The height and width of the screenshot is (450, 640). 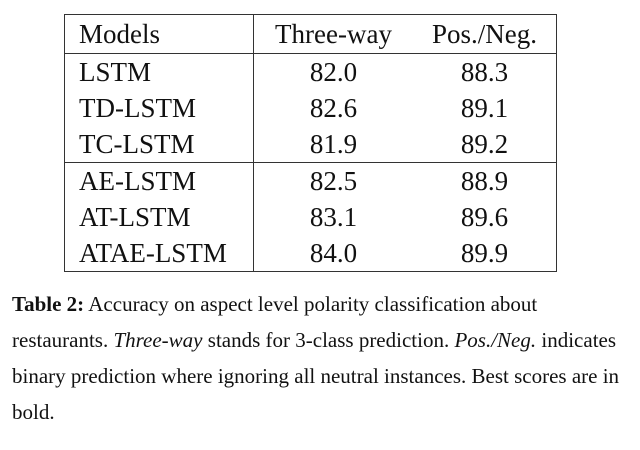 I want to click on header-pos-neg: Pos./Neg., so click(x=485, y=34).